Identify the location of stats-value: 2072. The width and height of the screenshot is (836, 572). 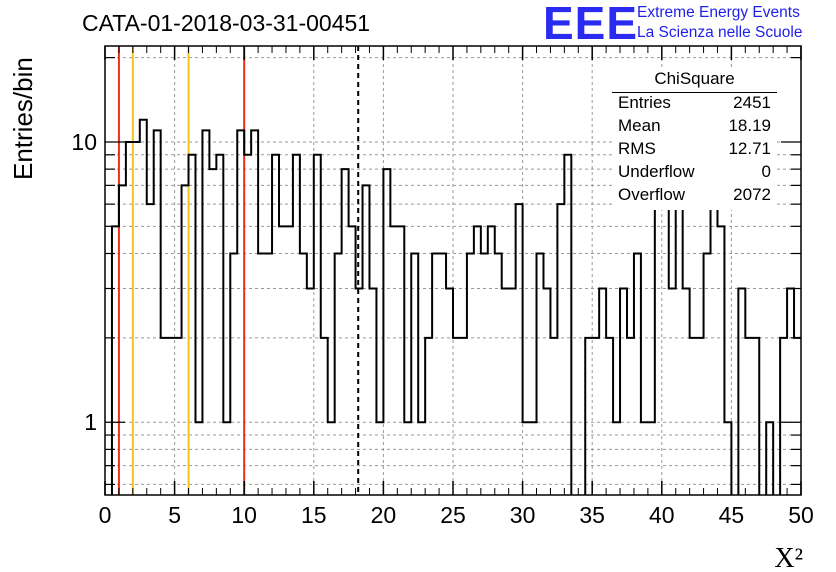
(752, 194).